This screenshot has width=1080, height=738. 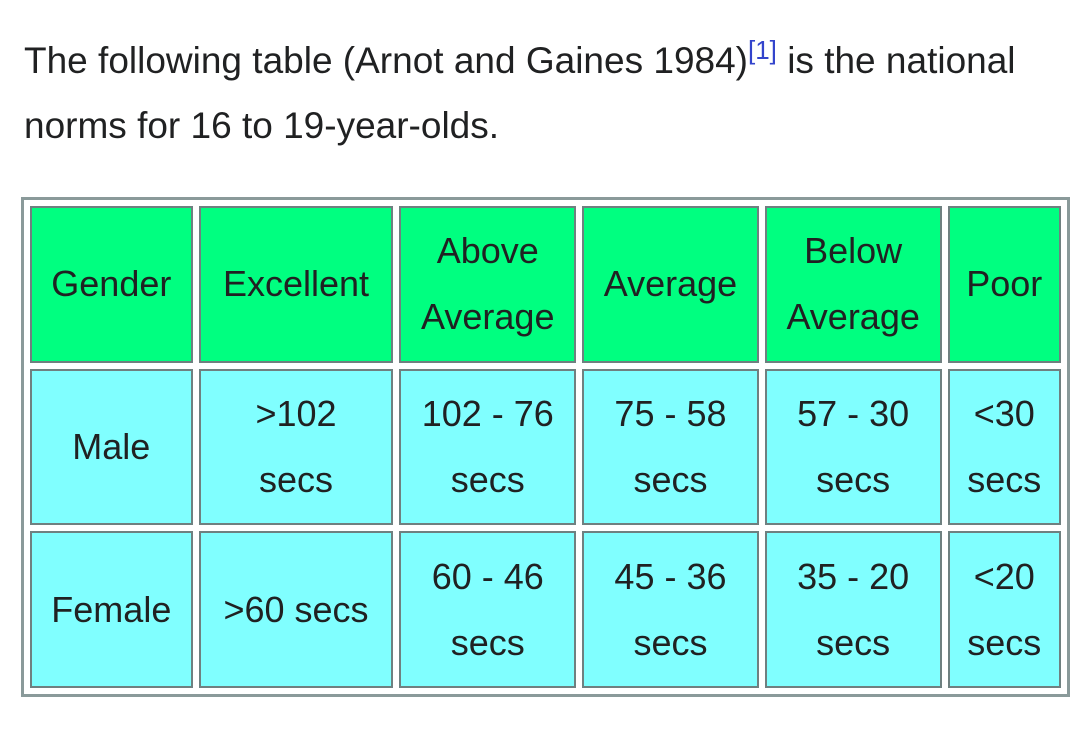 I want to click on cell-male-excellent-value: >102, so click(x=296, y=413).